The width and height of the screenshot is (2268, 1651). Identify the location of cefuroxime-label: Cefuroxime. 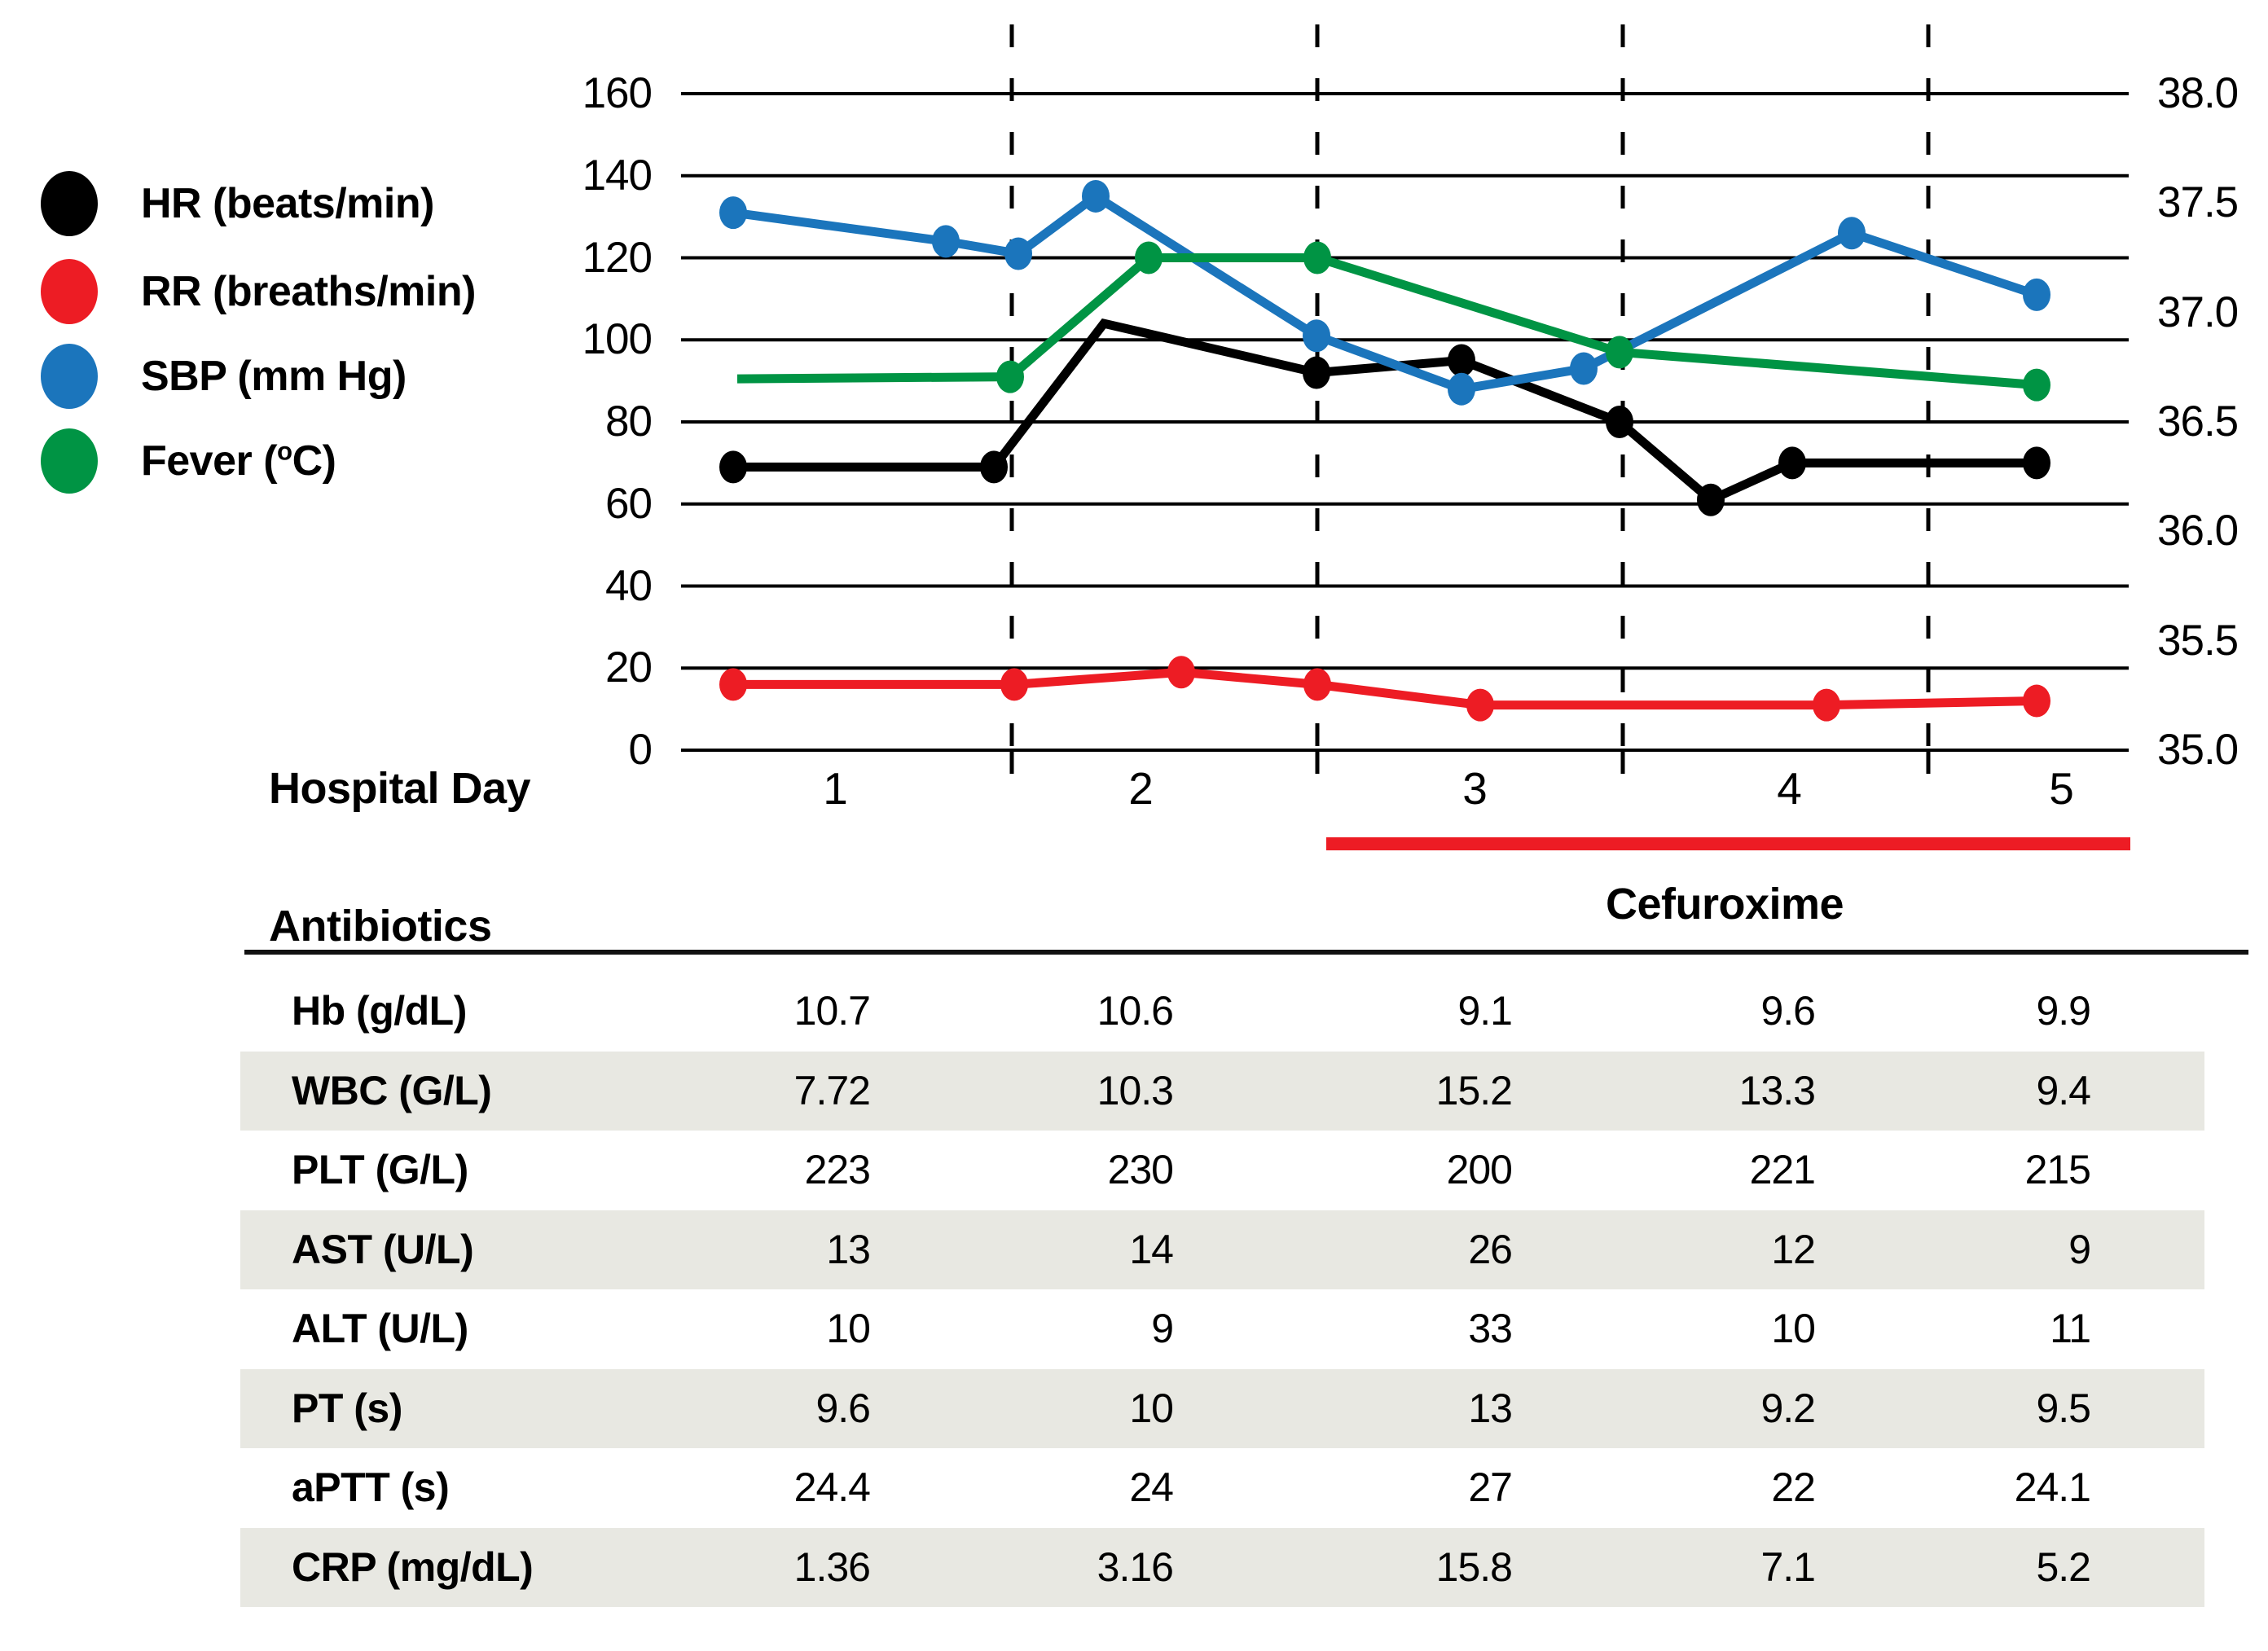
(1724, 904).